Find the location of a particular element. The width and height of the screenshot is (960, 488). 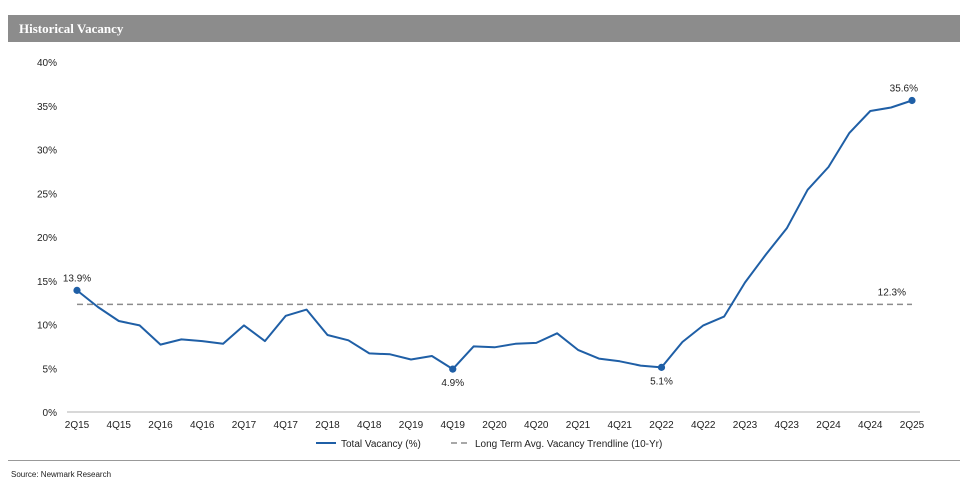

x-tick-label: 4Q18 is located at coordinates (369, 425).